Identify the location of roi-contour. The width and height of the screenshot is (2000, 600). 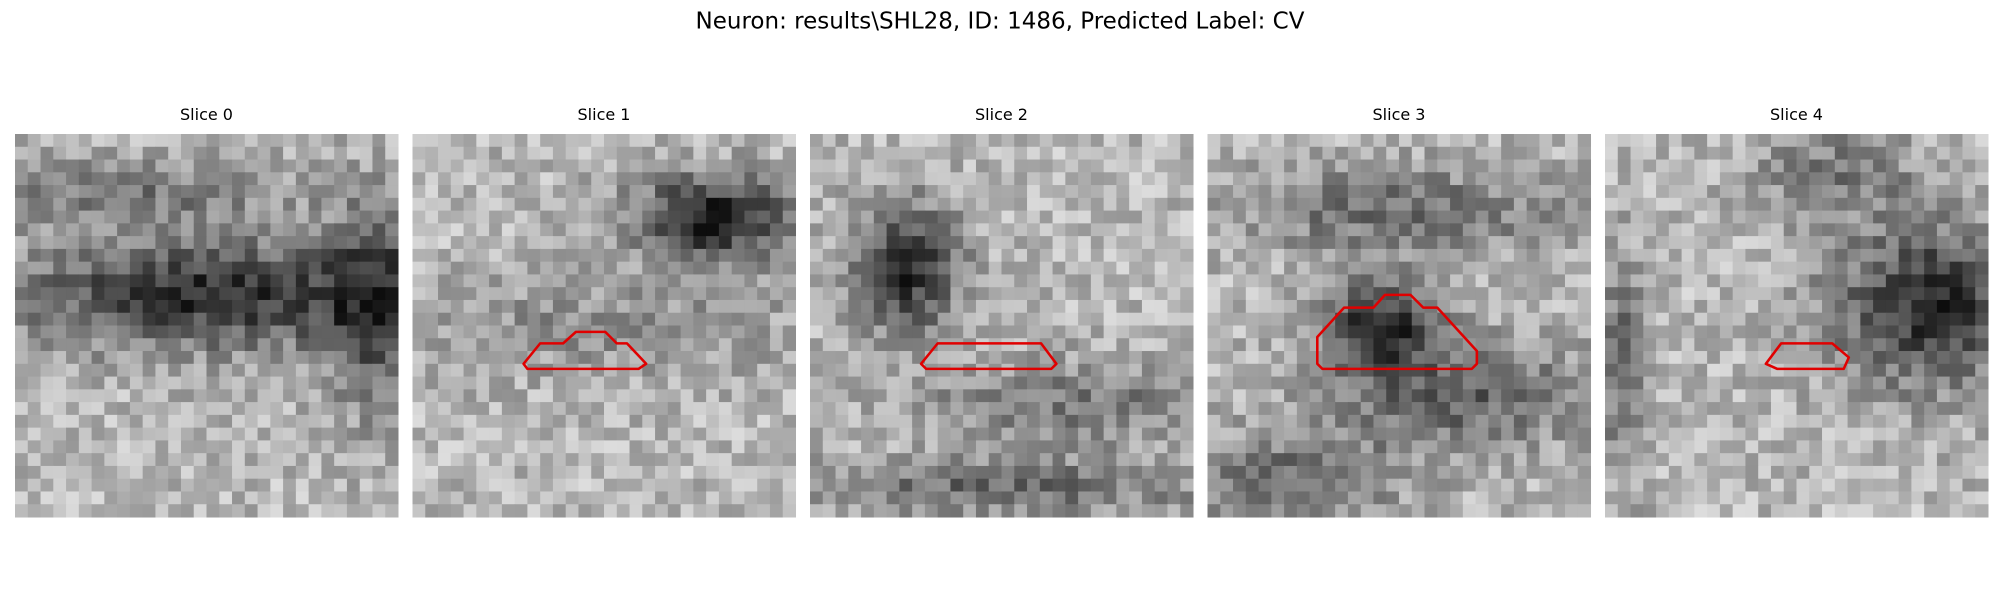
(585, 350).